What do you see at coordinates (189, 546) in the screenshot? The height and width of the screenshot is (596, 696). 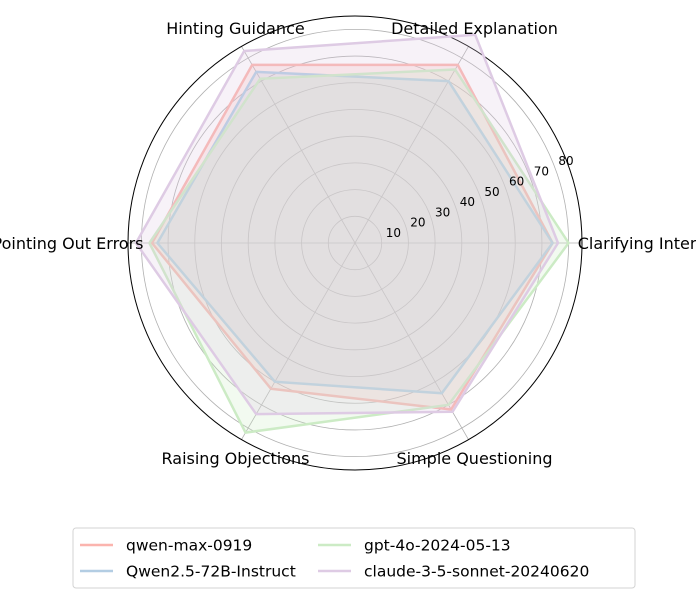 I see `legend-label-0: qwen-max-0919` at bounding box center [189, 546].